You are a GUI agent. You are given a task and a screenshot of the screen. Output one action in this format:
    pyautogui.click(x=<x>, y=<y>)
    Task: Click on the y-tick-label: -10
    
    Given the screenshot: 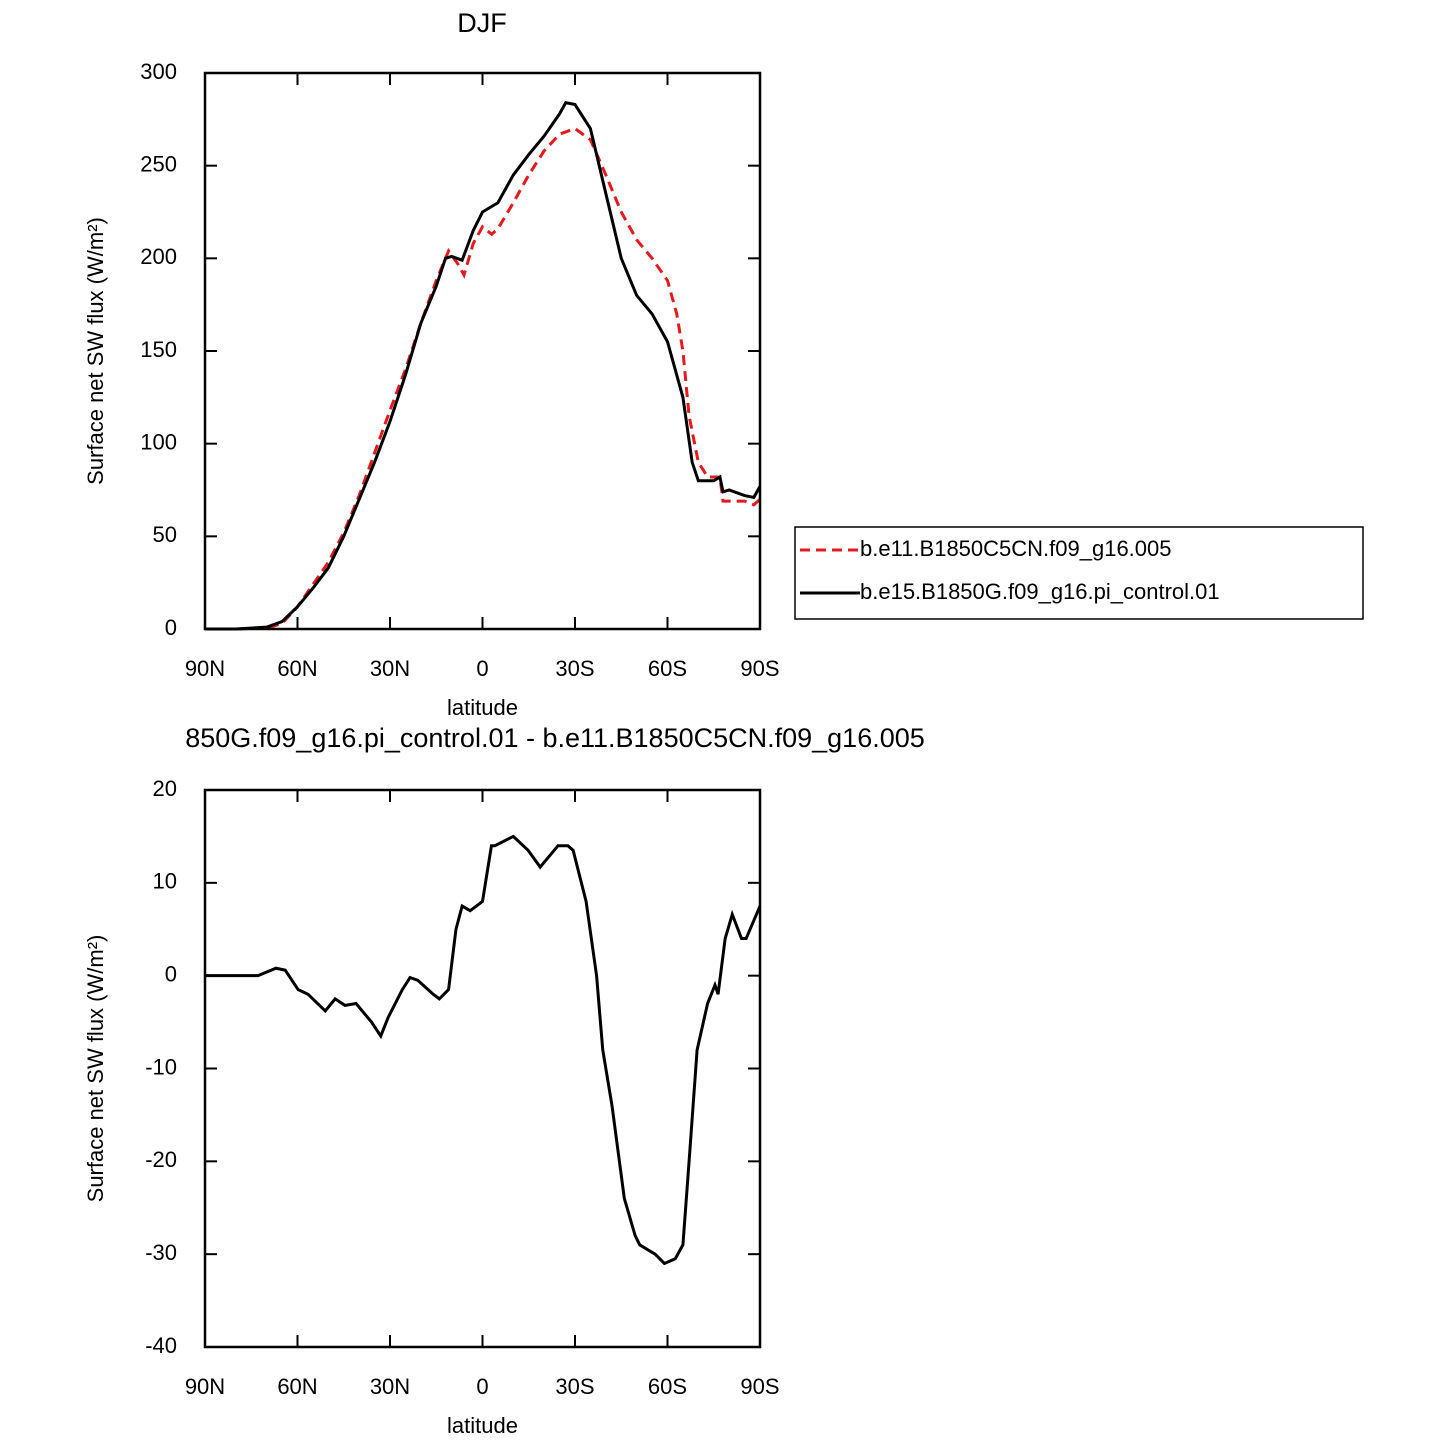 What is the action you would take?
    pyautogui.click(x=161, y=1066)
    